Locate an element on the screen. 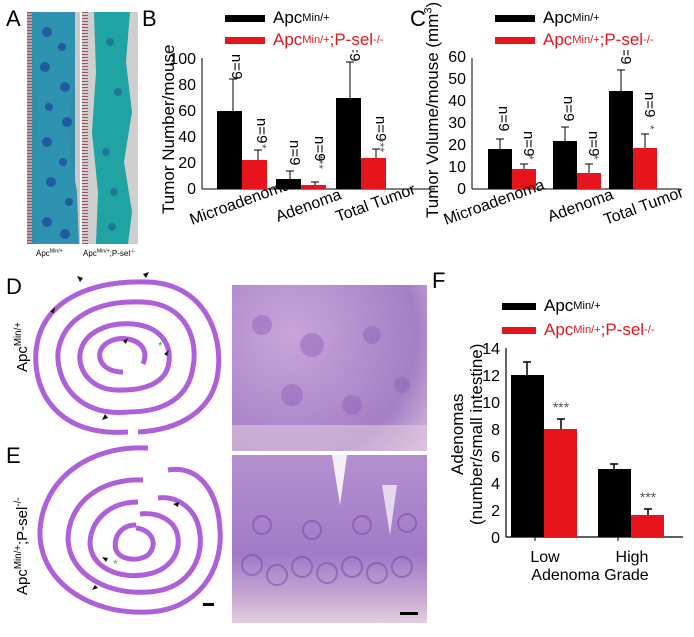 Image resolution: width=694 pixels, height=637 pixels. svg-text: 80 is located at coordinates (187, 85).